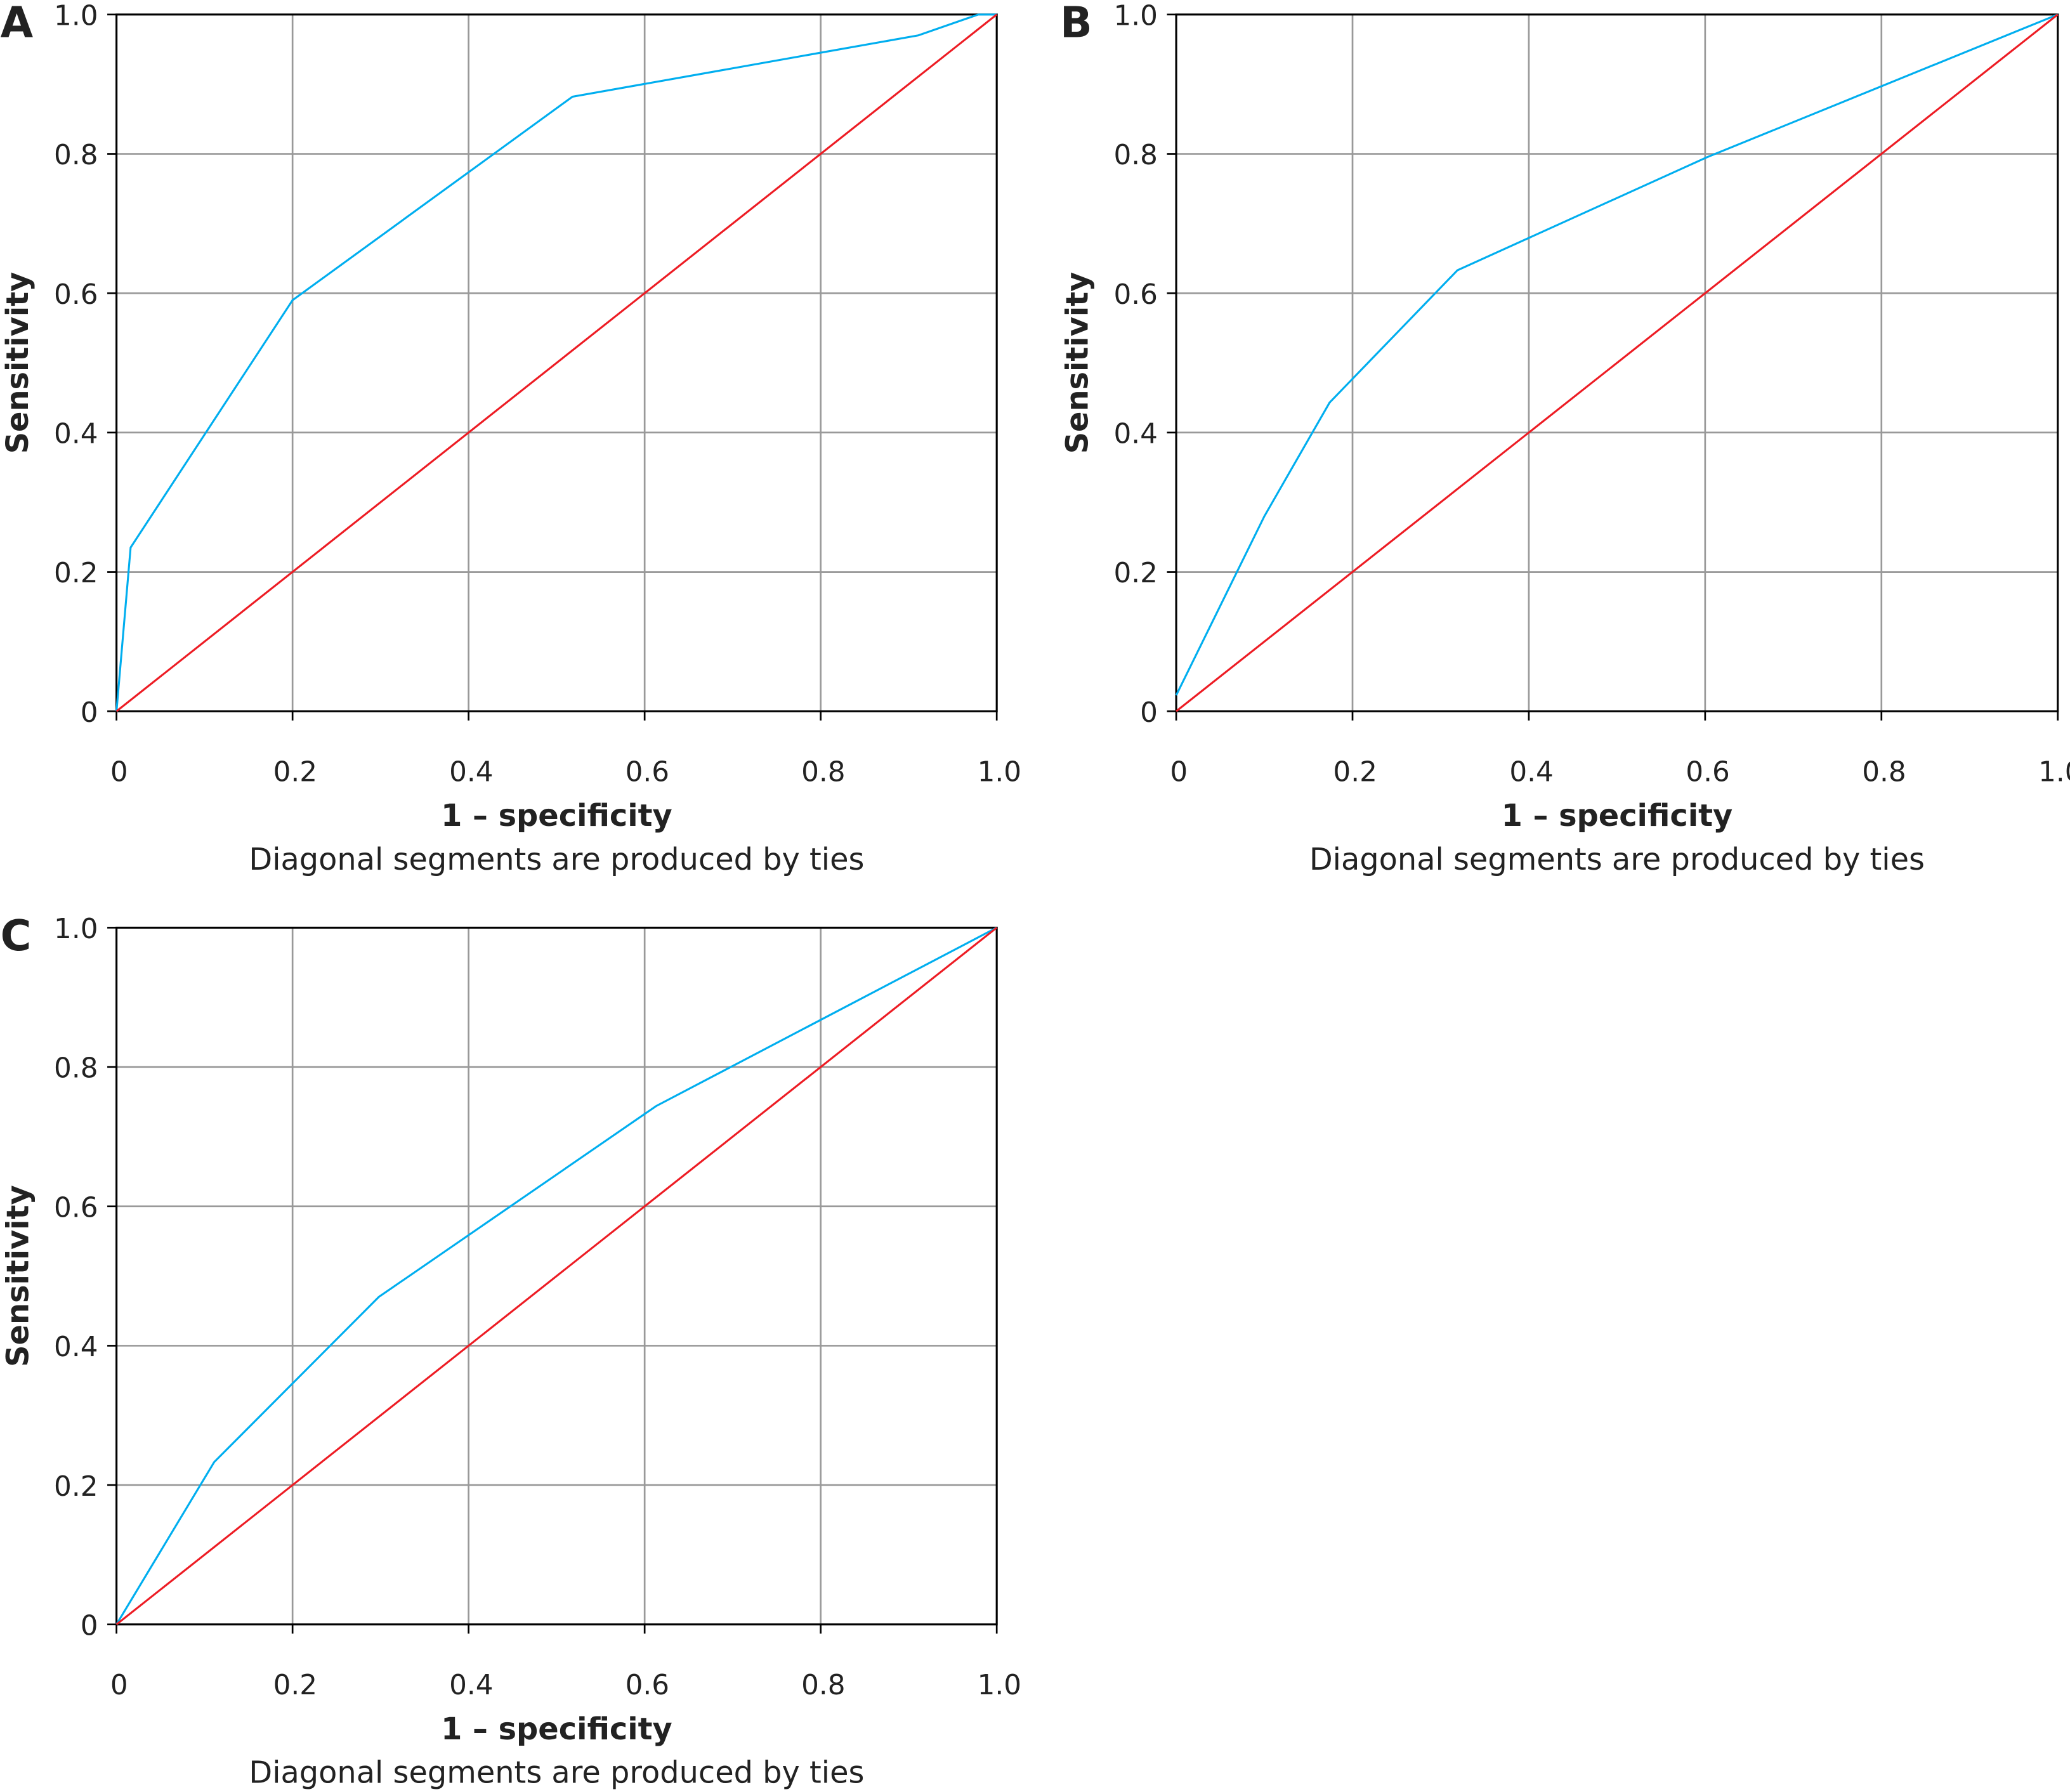  I want to click on panel-label: B, so click(1076, 23).